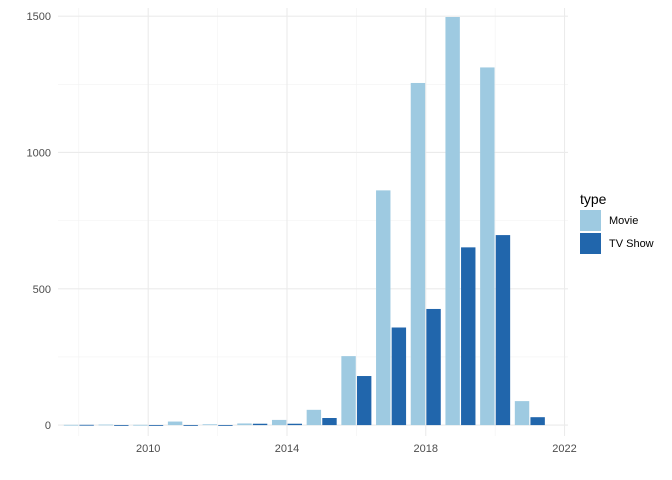  Describe the element at coordinates (426, 449) in the screenshot. I see `x-tick-label: 2018` at that location.